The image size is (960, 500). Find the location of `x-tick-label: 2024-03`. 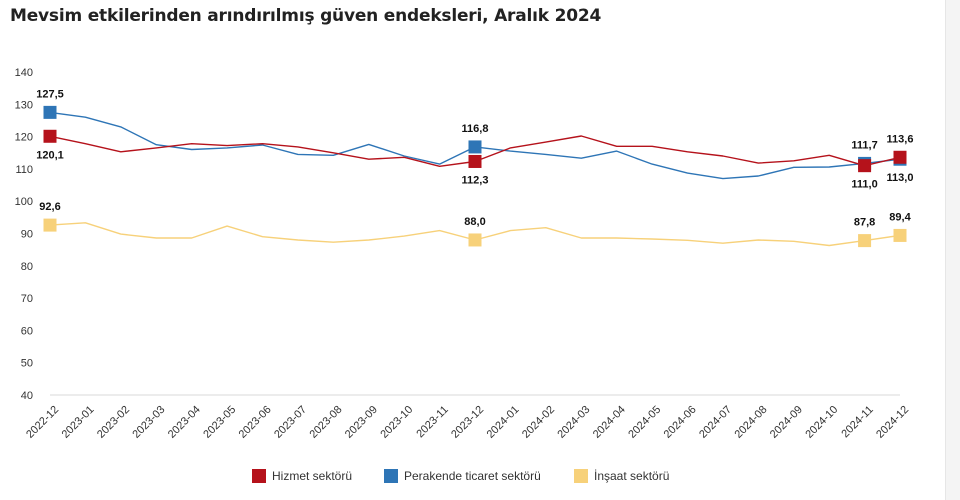

x-tick-label: 2024-03 is located at coordinates (573, 422).